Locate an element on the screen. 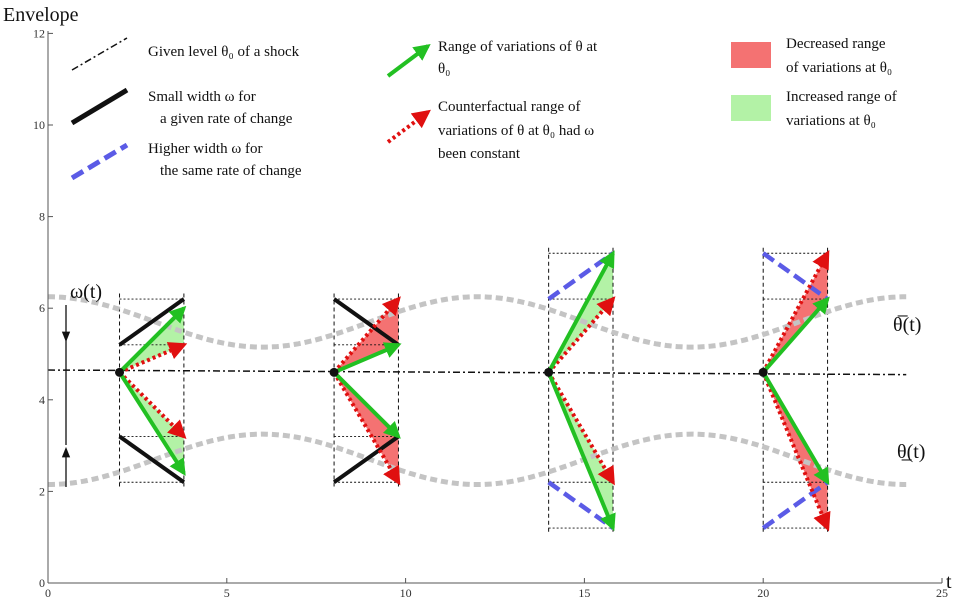 The image size is (957, 601). upper-envelope-curve is located at coordinates (477, 322).